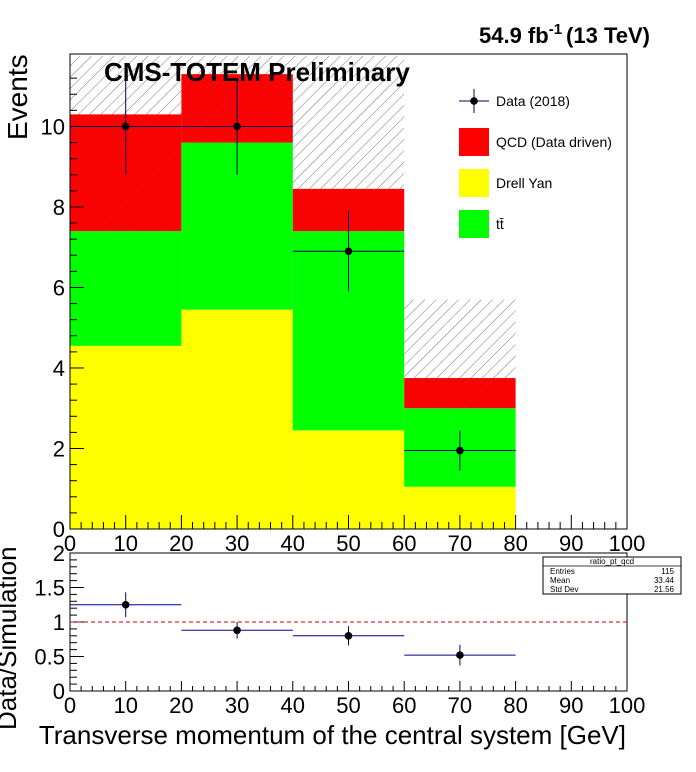 This screenshot has height=772, width=696. I want to click on ratio-x-tick-label: 40, so click(293, 705).